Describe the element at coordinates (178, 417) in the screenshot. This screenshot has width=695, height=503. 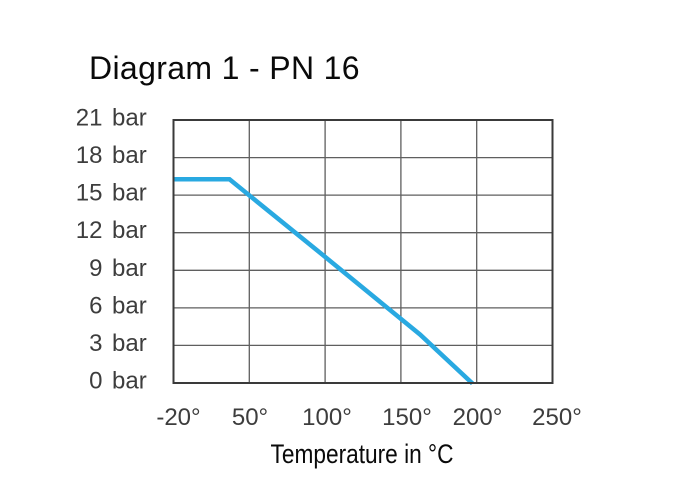
I see `svg-text: -20°` at that location.